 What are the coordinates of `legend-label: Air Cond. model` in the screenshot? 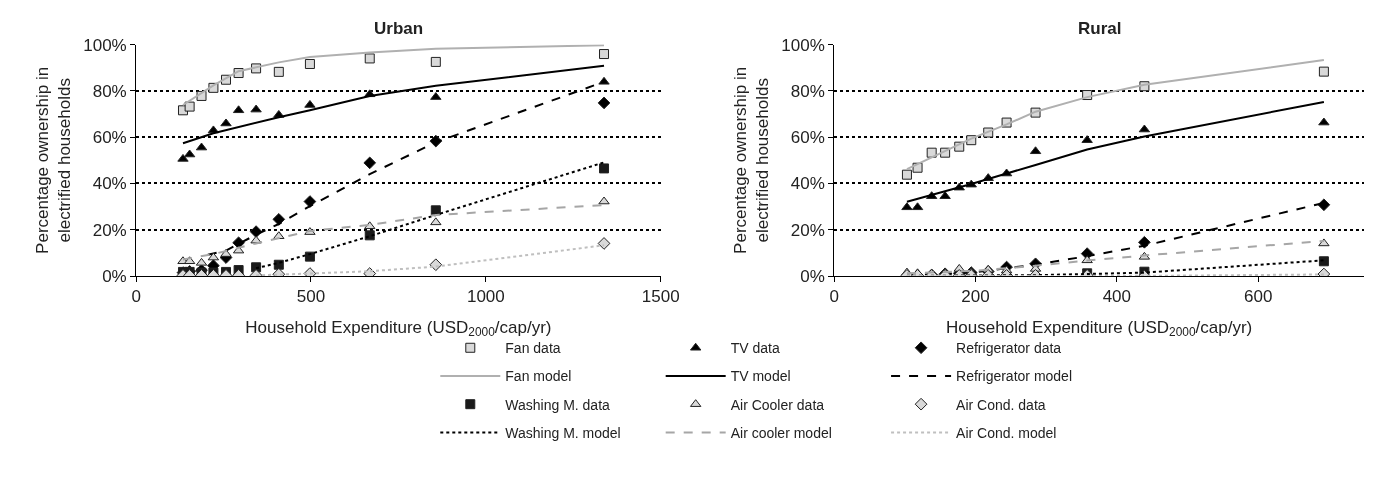 It's located at (1006, 432).